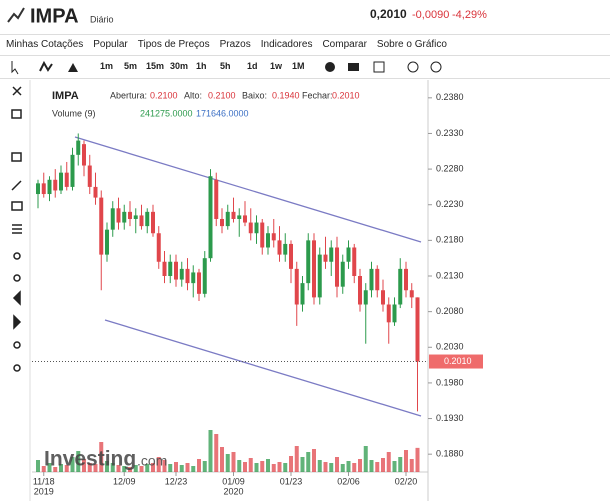  Describe the element at coordinates (450, 97) in the screenshot. I see `y-tick-label: 0.2380` at that location.